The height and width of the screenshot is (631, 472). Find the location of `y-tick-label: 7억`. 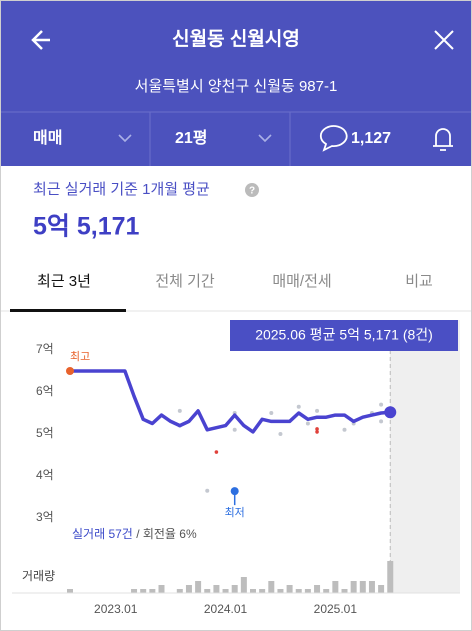

y-tick-label: 7억 is located at coordinates (45, 349).